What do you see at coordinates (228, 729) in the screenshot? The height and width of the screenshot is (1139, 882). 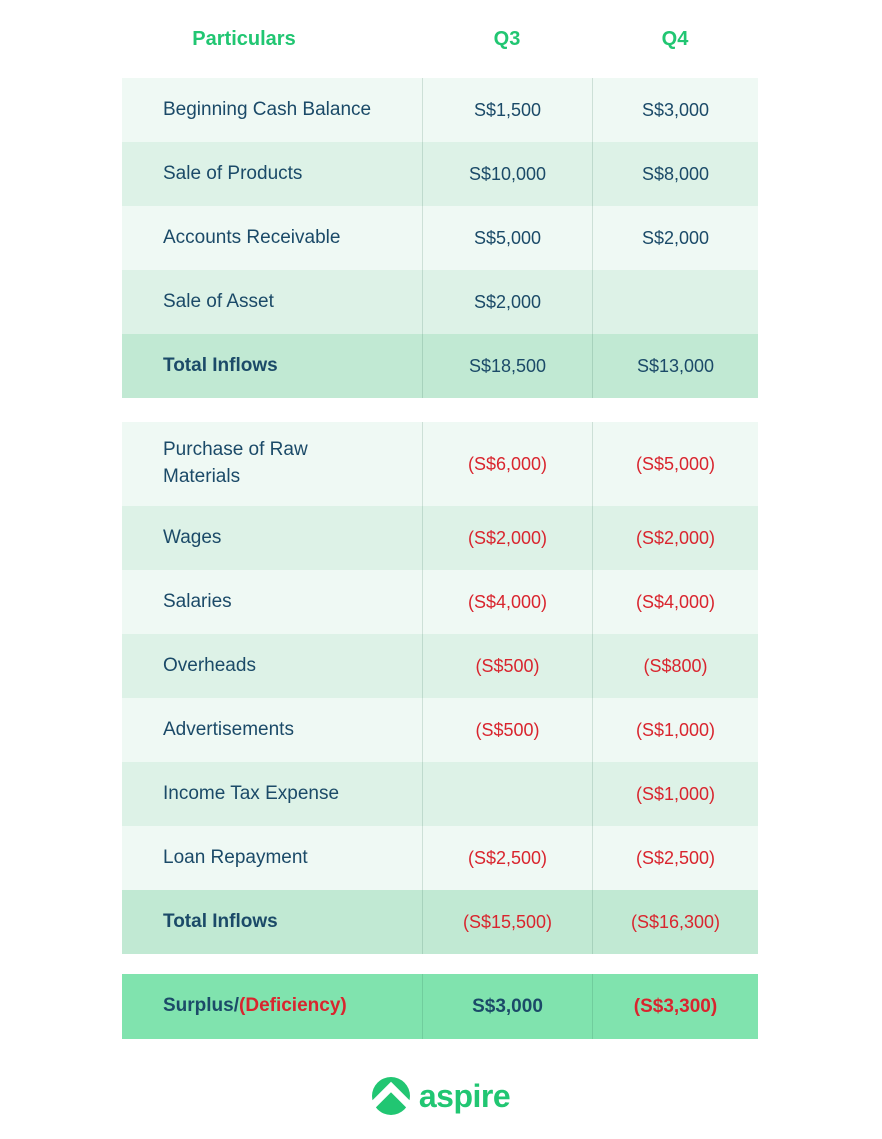 I see `row-label: Advertisements` at bounding box center [228, 729].